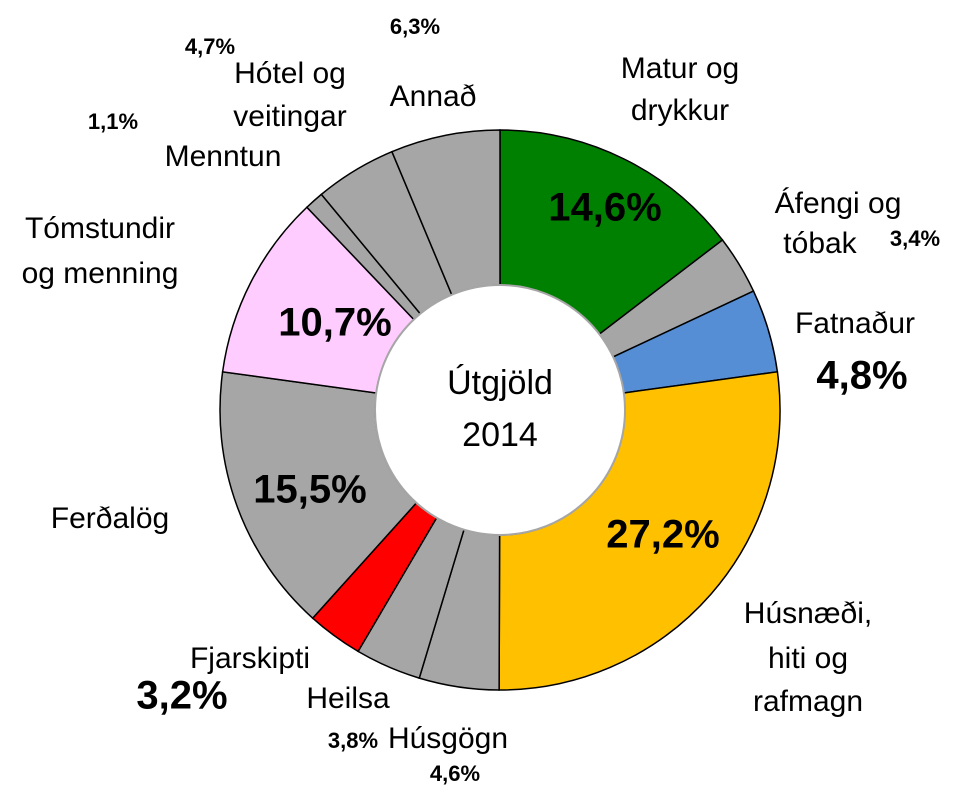 This screenshot has width=960, height=792. I want to click on center-hole, so click(500, 410).